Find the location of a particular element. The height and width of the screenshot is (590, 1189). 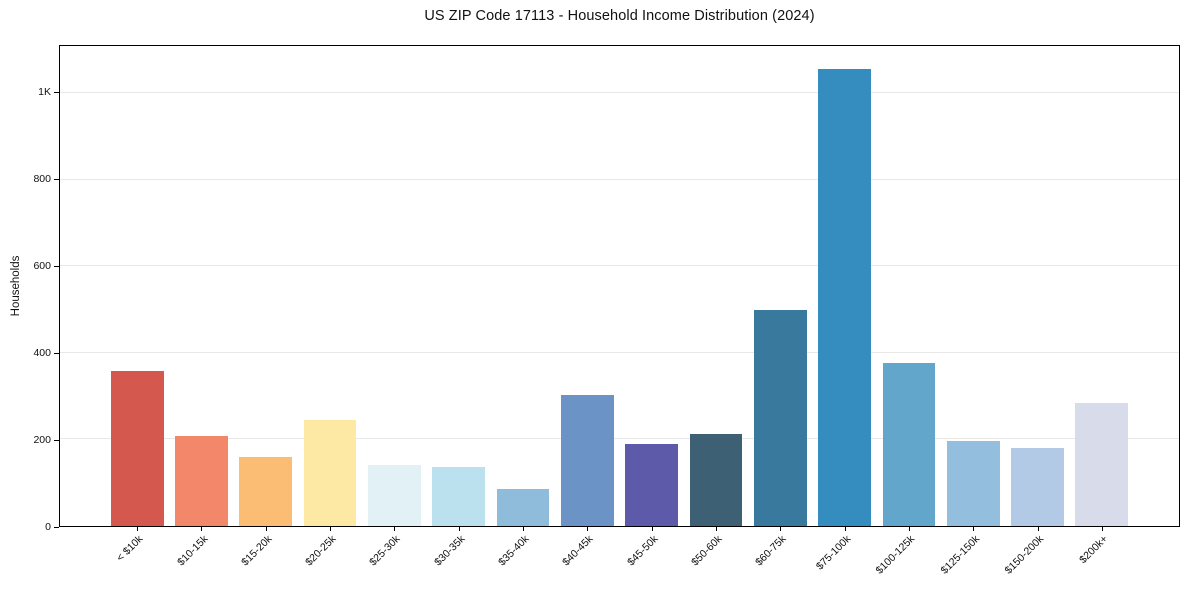

category-slot: $45-50k is located at coordinates (652, 307).